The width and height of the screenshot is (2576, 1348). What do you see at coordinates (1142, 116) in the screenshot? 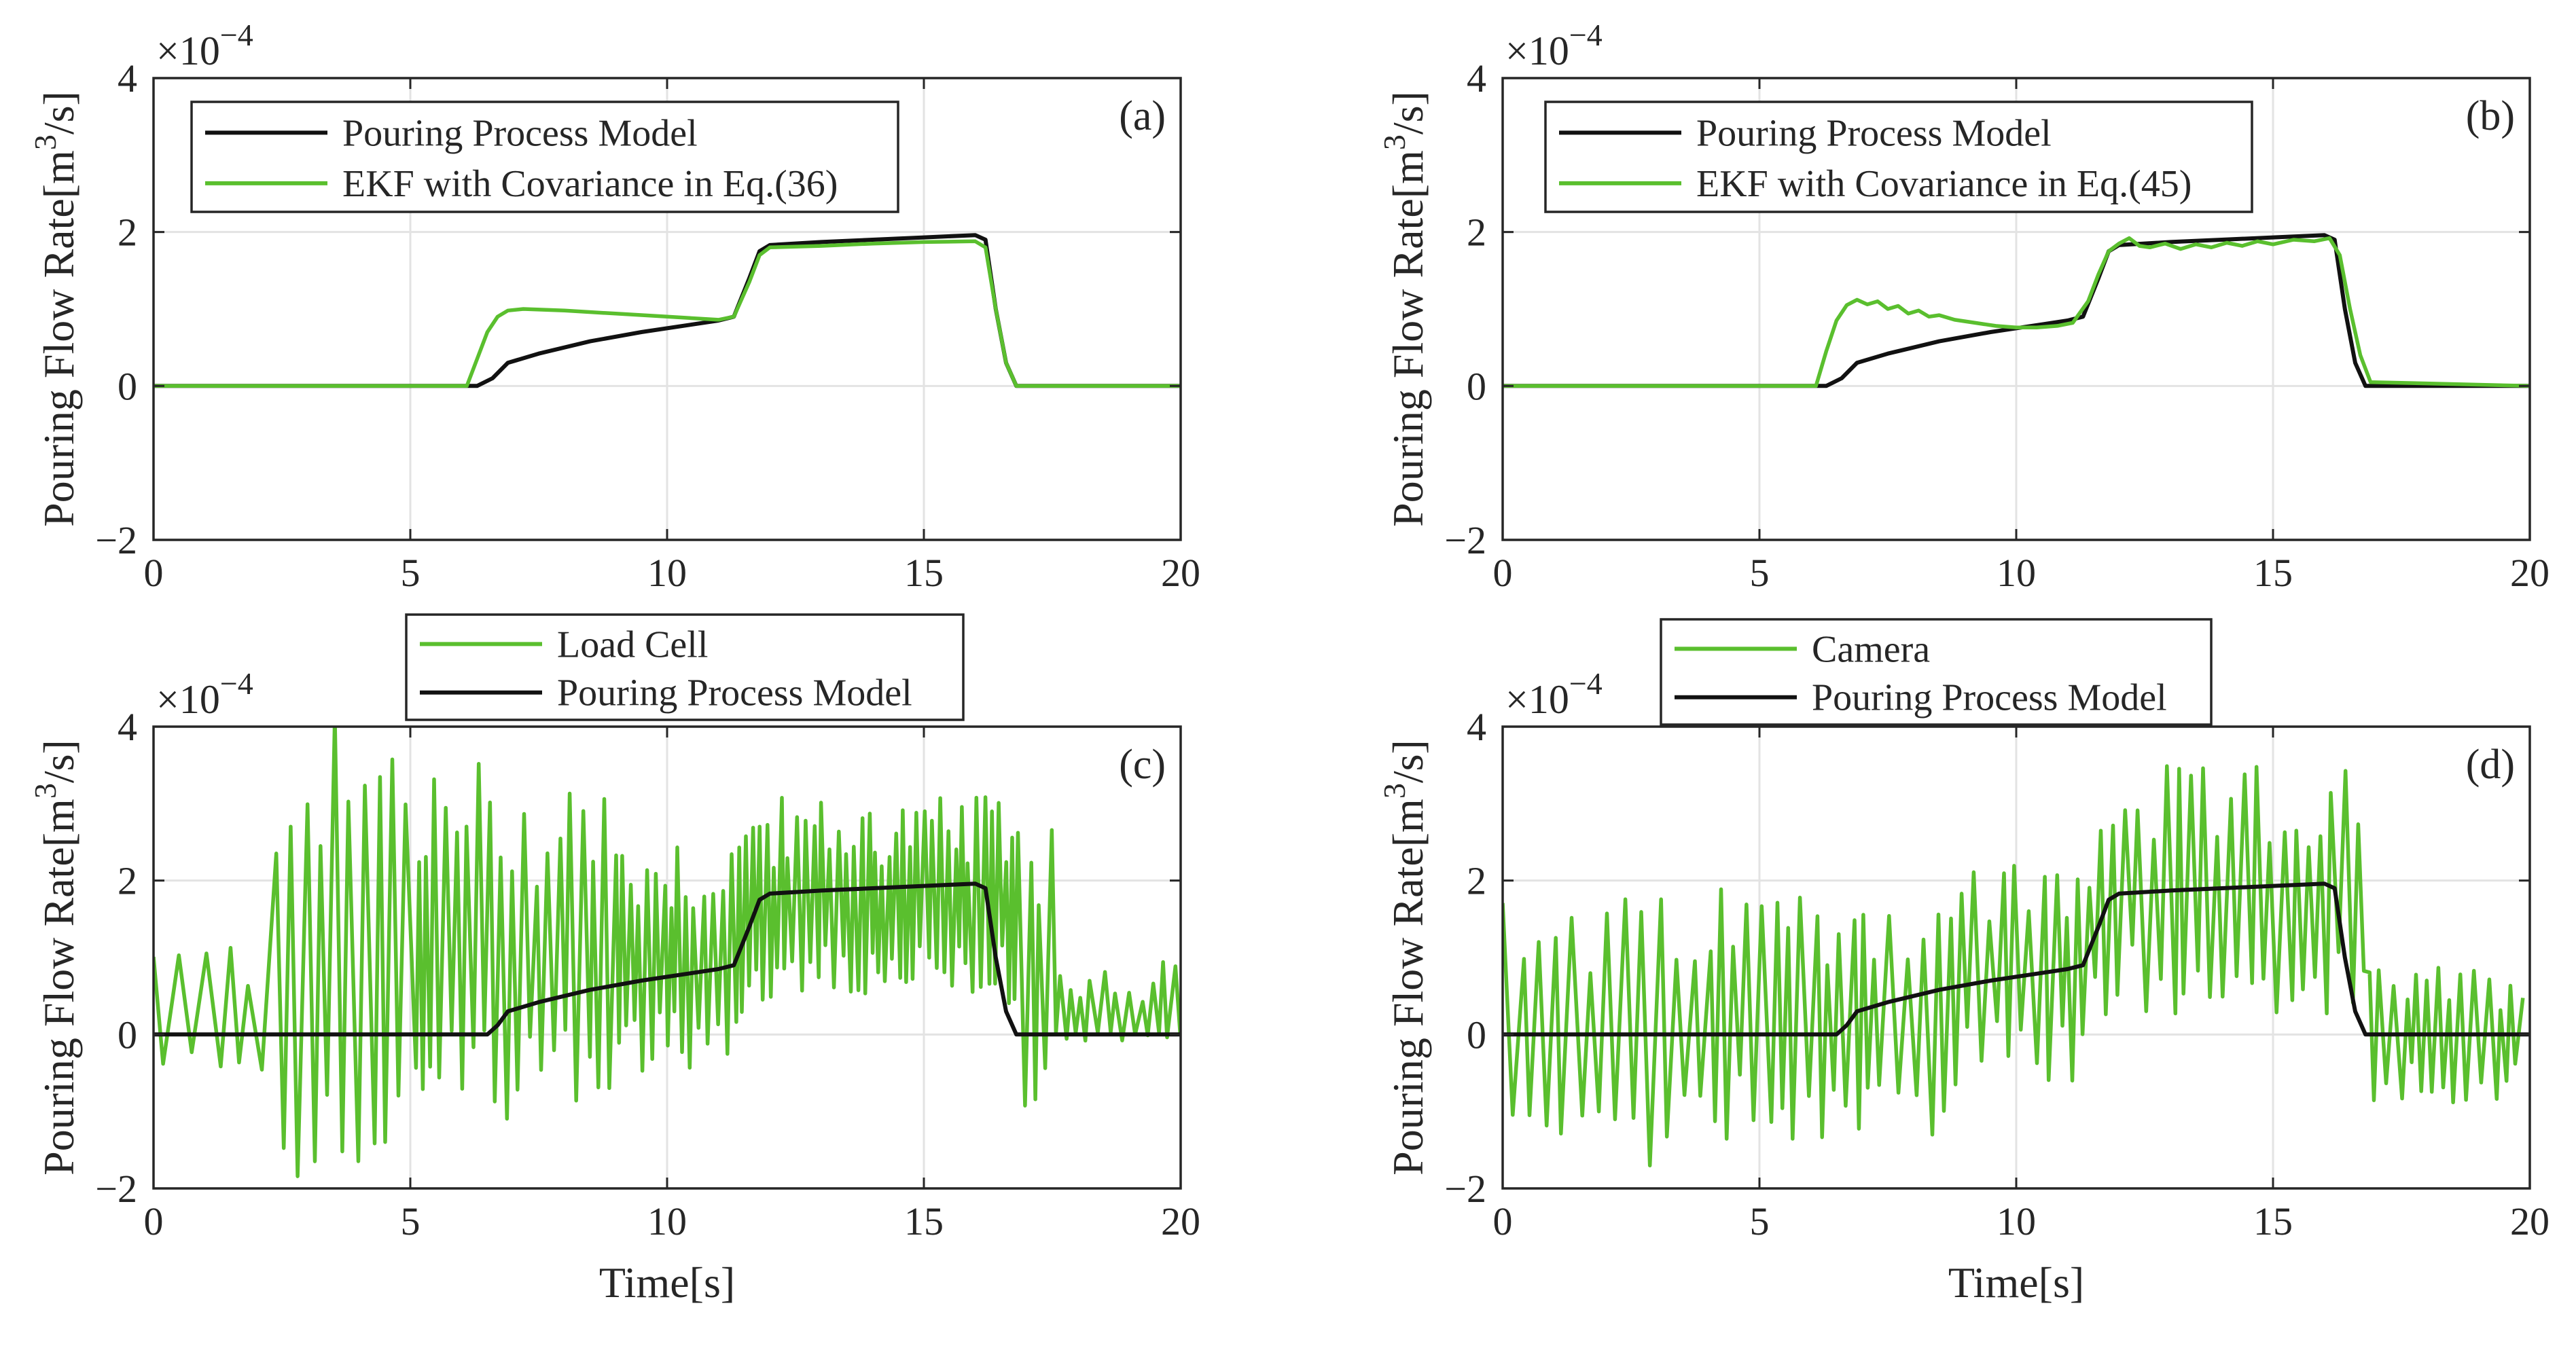
I see `panel-label: (a)` at bounding box center [1142, 116].